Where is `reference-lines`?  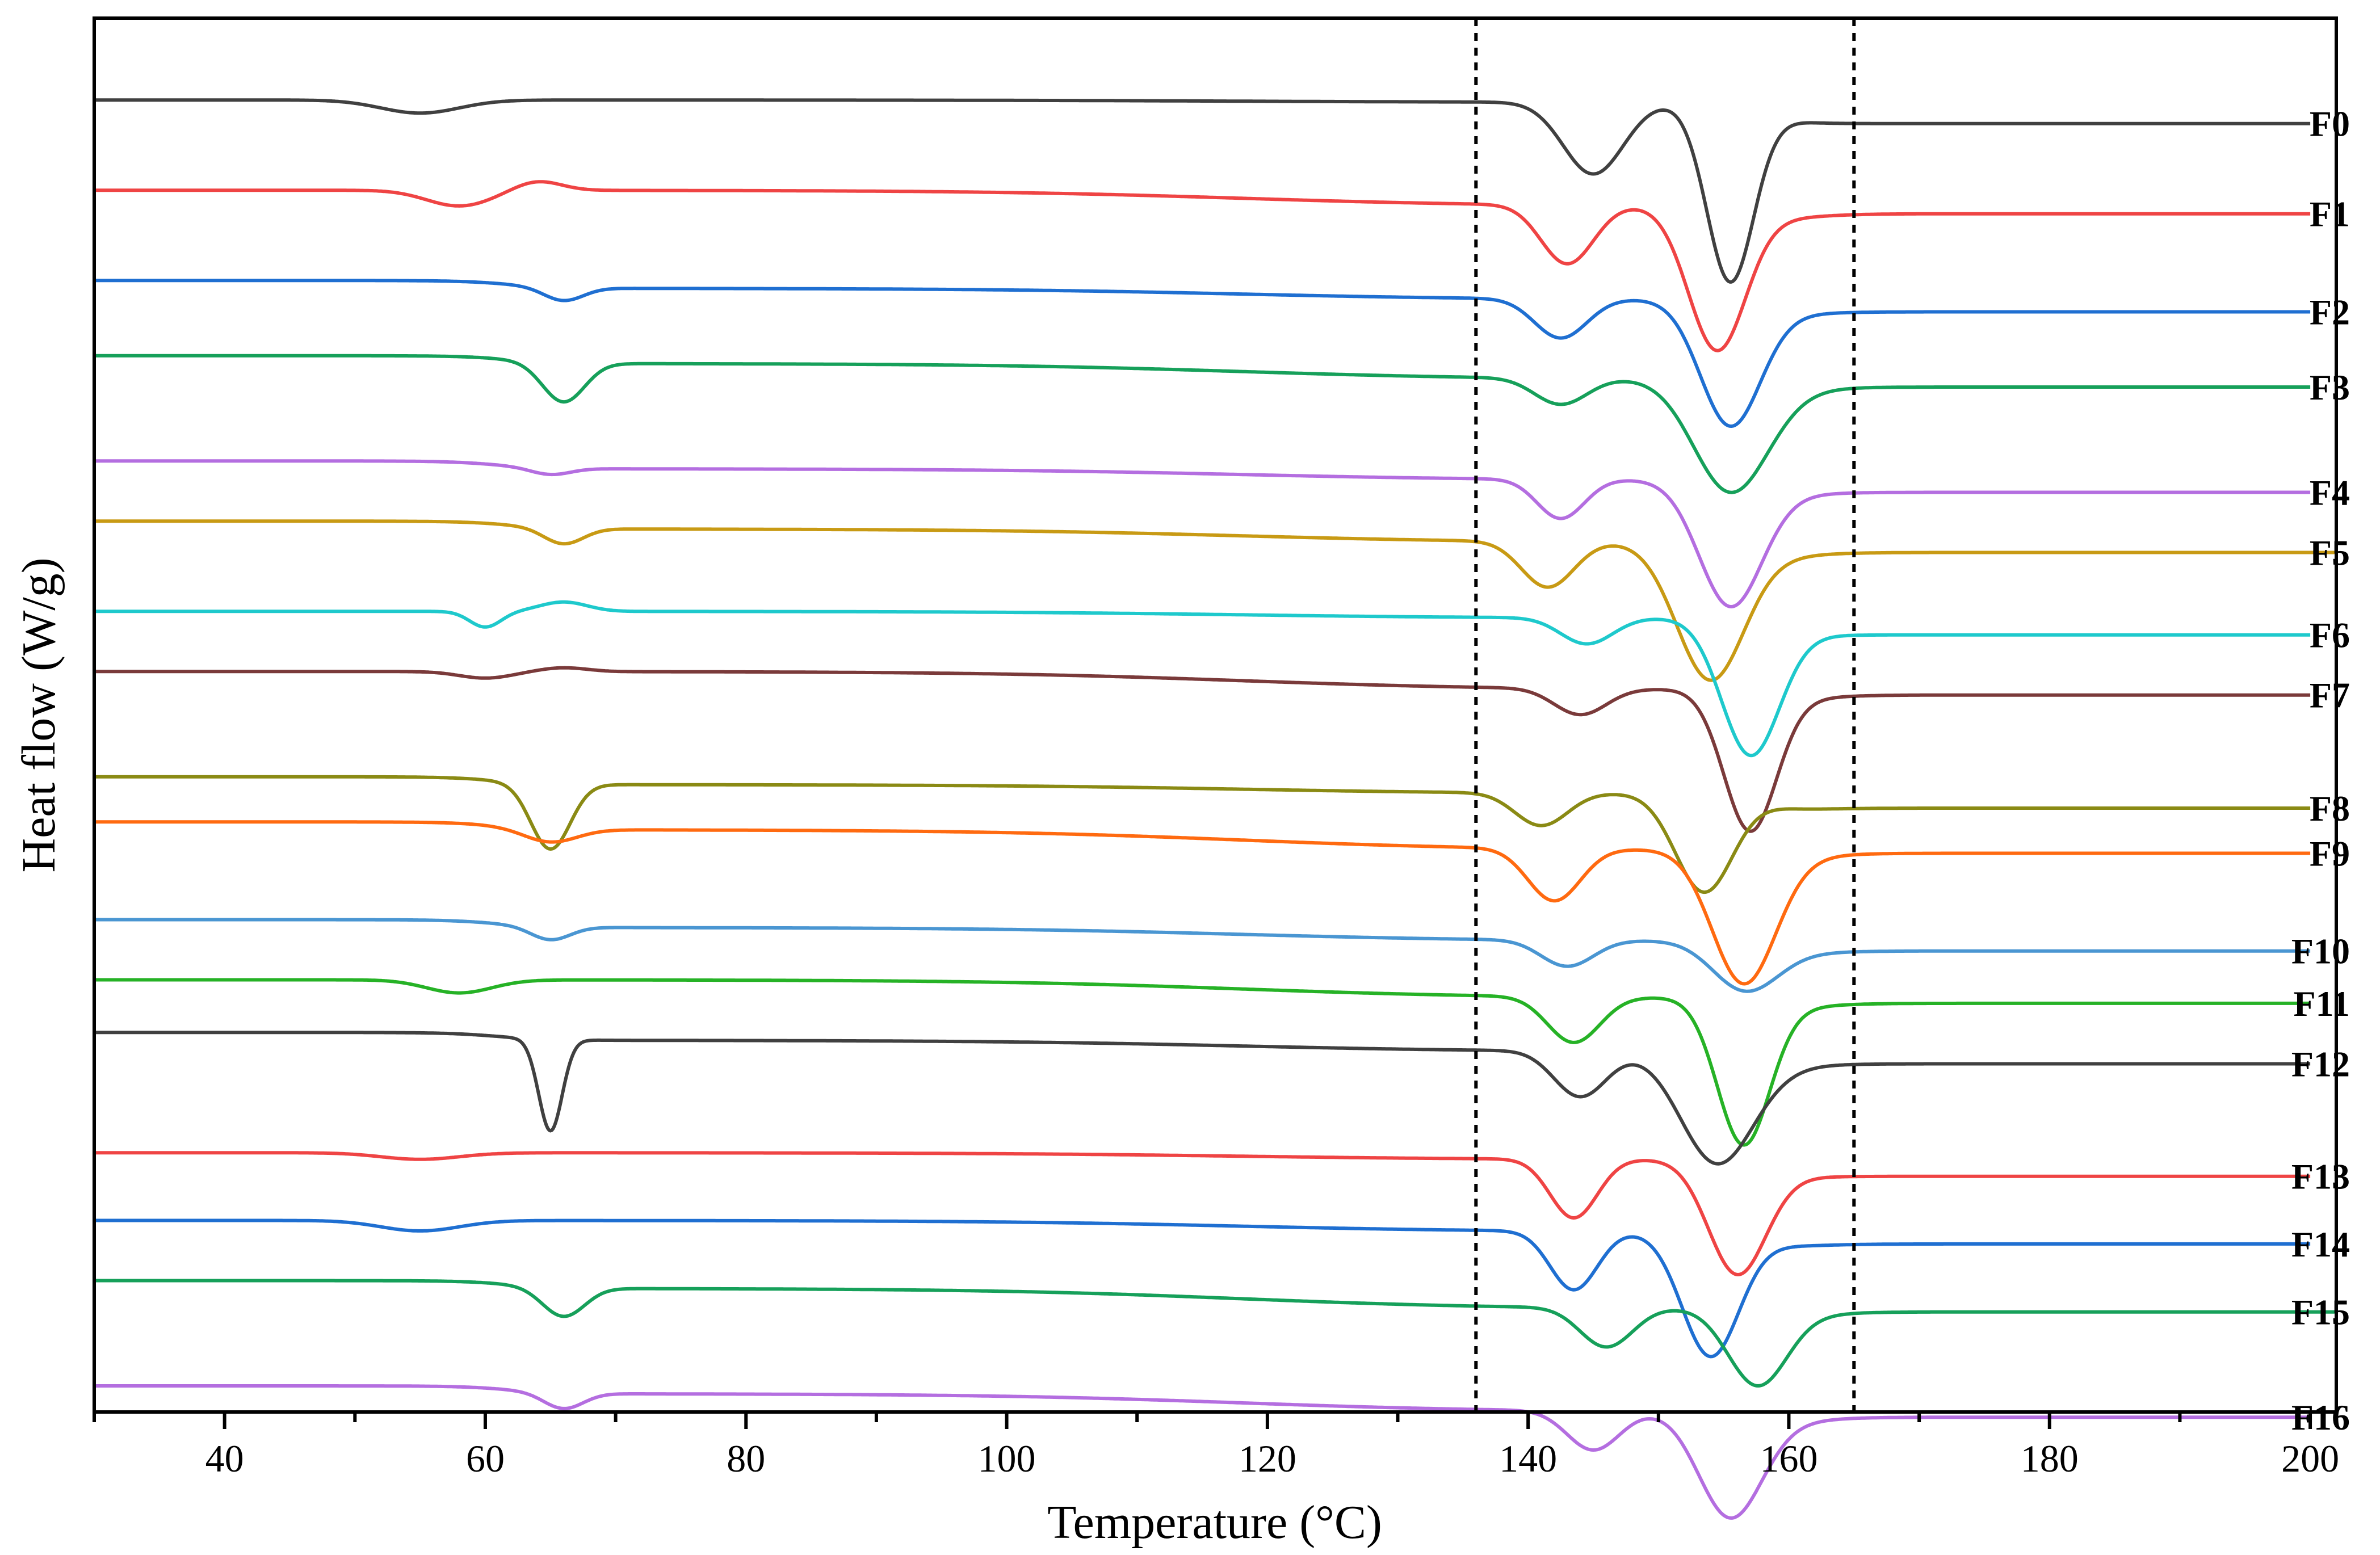 reference-lines is located at coordinates (1665, 715).